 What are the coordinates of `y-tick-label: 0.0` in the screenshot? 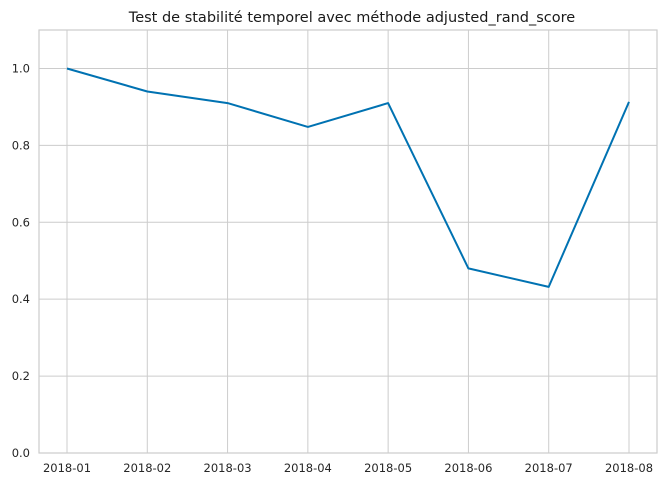 It's located at (21, 453).